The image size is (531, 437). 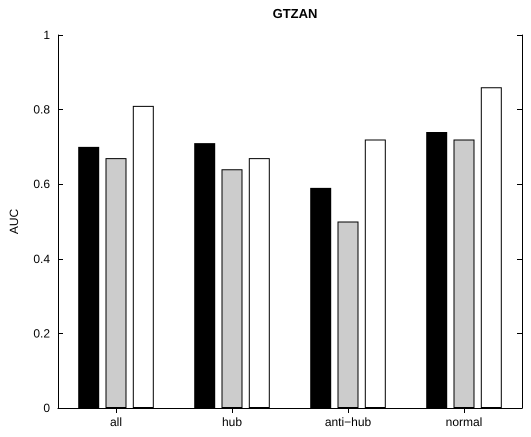 What do you see at coordinates (41, 184) in the screenshot?
I see `y-tick-label: 0.6` at bounding box center [41, 184].